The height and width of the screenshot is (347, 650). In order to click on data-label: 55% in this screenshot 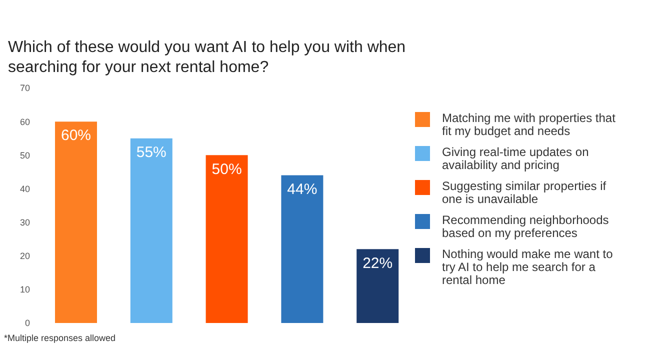, I will do `click(151, 153)`.